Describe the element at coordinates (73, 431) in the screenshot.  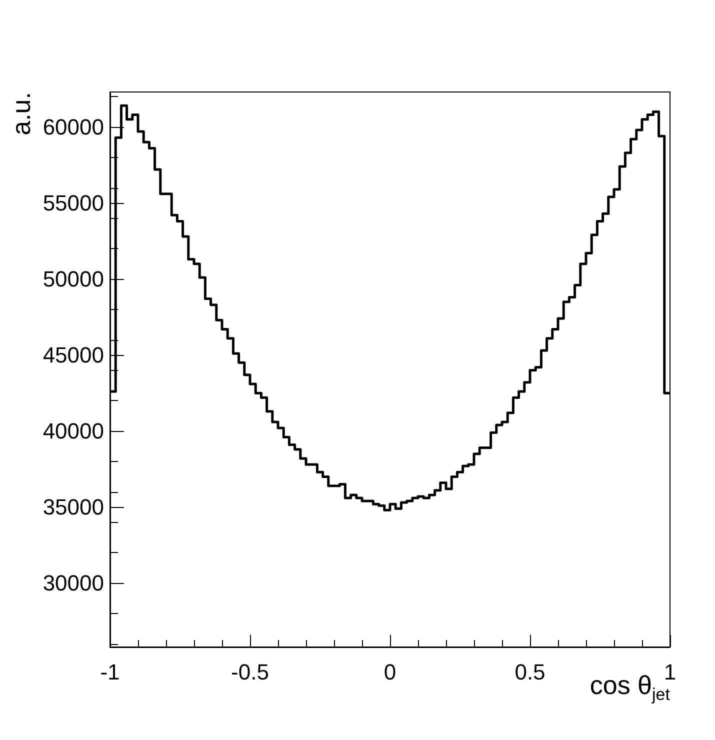
I see `y-tick-label: 40000` at that location.